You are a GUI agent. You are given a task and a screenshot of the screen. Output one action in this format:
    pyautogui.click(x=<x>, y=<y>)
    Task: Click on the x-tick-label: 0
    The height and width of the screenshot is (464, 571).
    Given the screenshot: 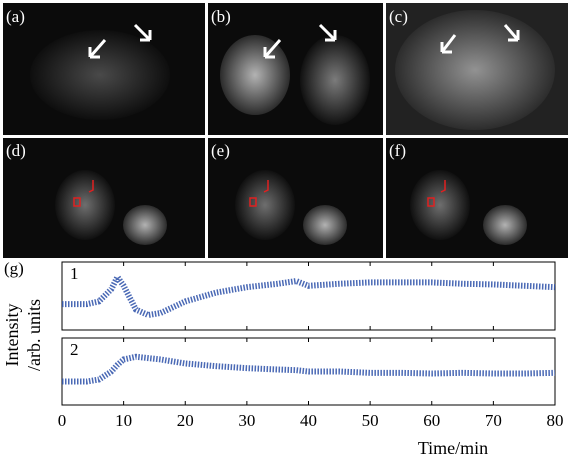 What is the action you would take?
    pyautogui.click(x=62, y=420)
    